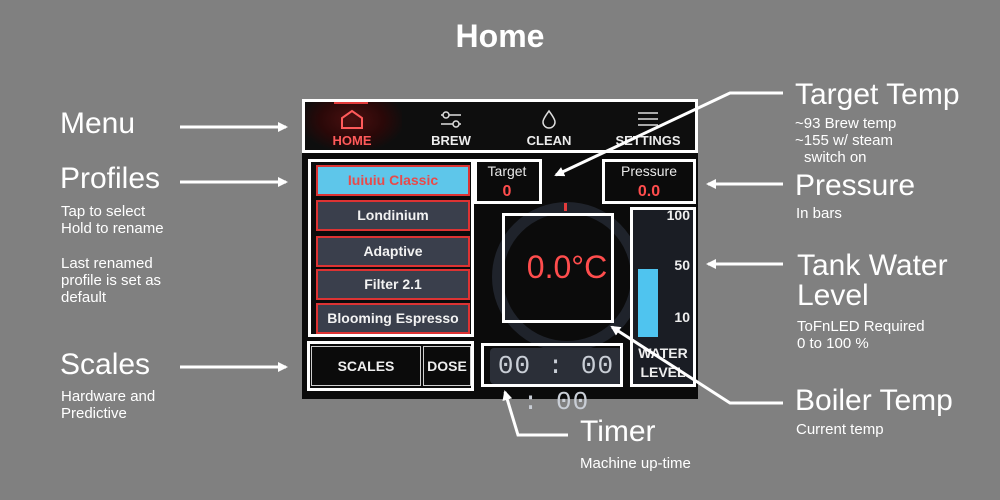 This screenshot has height=500, width=1000. What do you see at coordinates (872, 265) in the screenshot?
I see `tank-annotation-title-line1: Tank Water` at bounding box center [872, 265].